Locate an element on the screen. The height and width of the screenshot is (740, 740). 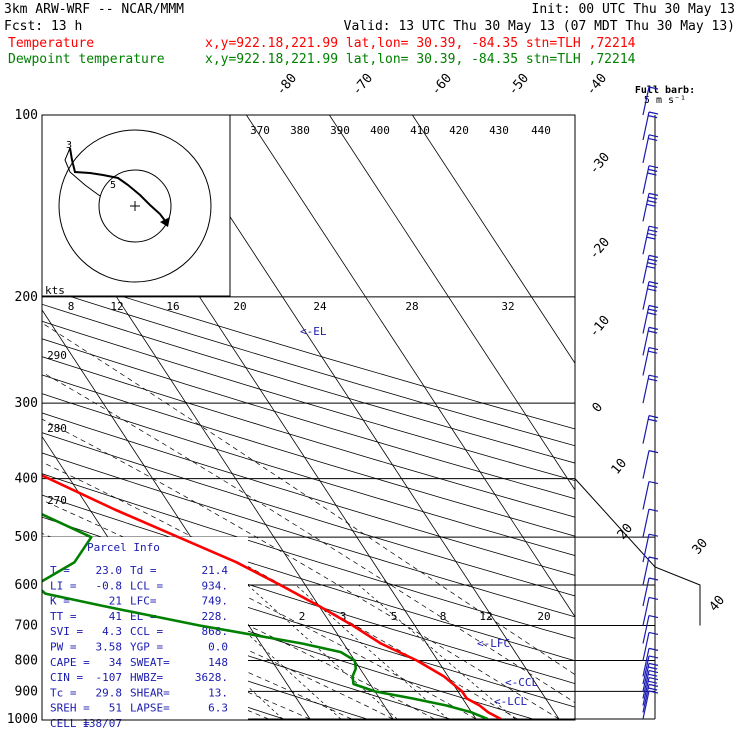
lcl-marker: <-LCL is located at coordinates (510, 701).